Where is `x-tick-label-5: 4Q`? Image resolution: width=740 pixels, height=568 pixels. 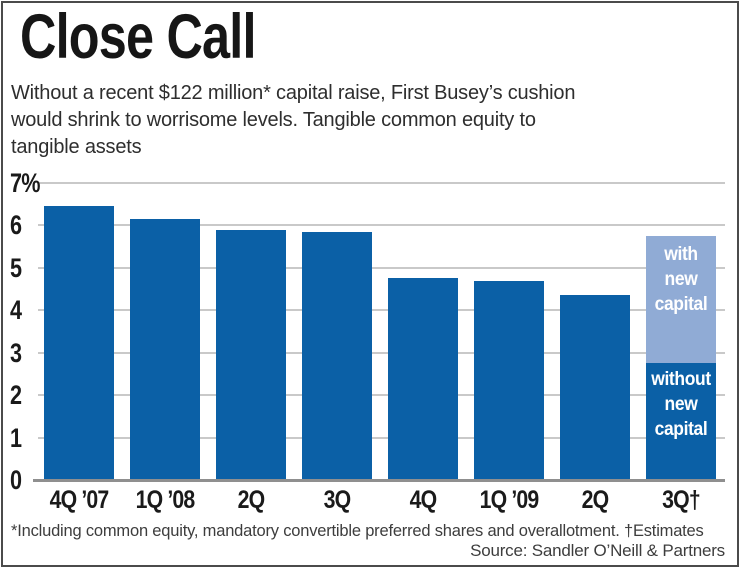
x-tick-label-5: 4Q is located at coordinates (423, 500).